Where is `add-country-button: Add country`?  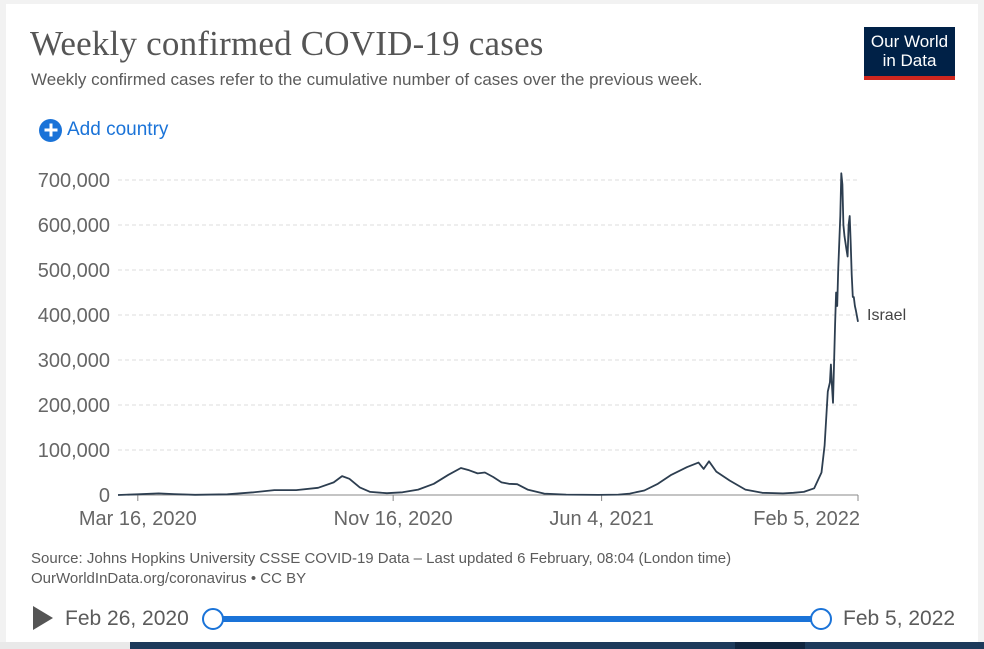 add-country-button: Add country is located at coordinates (103, 130).